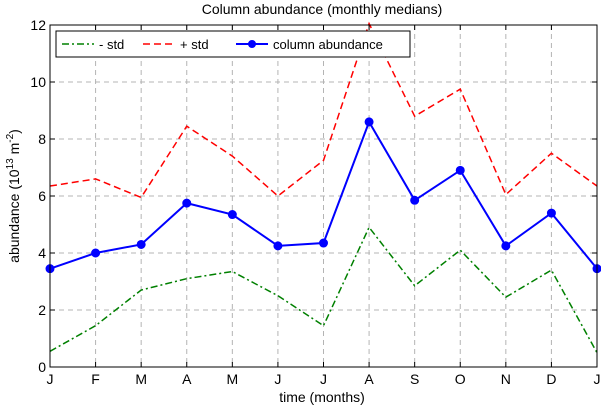  I want to click on y-tick-label: 8, so click(42, 139).